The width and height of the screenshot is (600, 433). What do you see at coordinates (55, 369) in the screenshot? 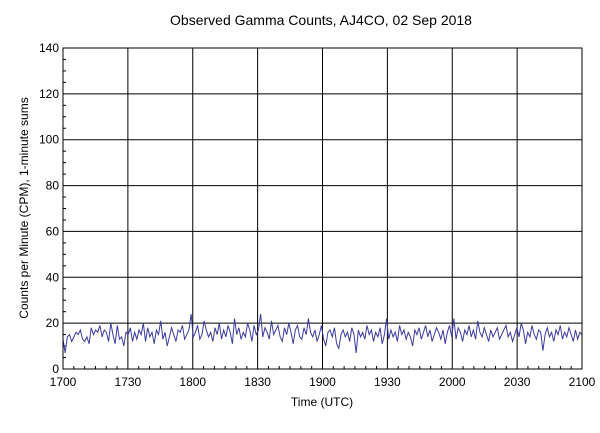
I see `y-tick-label: 0` at bounding box center [55, 369].